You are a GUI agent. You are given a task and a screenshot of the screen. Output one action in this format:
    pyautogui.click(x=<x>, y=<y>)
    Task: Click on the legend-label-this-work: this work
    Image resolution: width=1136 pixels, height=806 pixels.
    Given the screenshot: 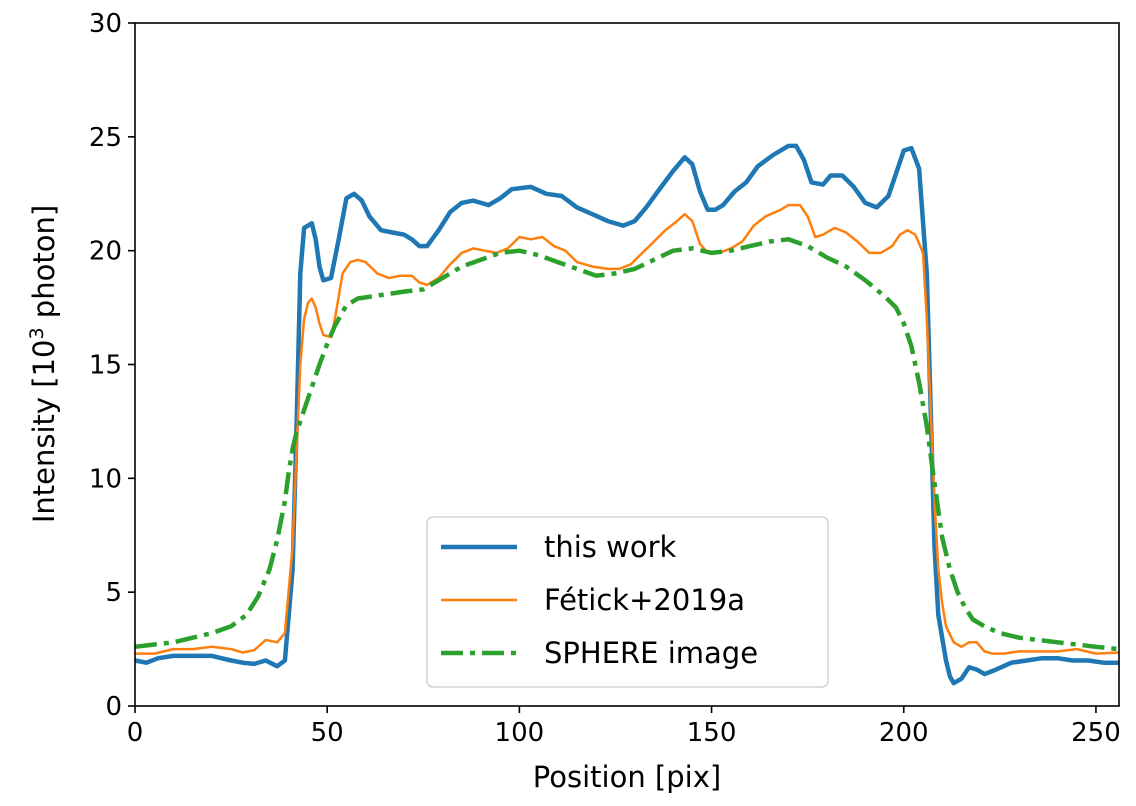 What is the action you would take?
    pyautogui.click(x=610, y=547)
    